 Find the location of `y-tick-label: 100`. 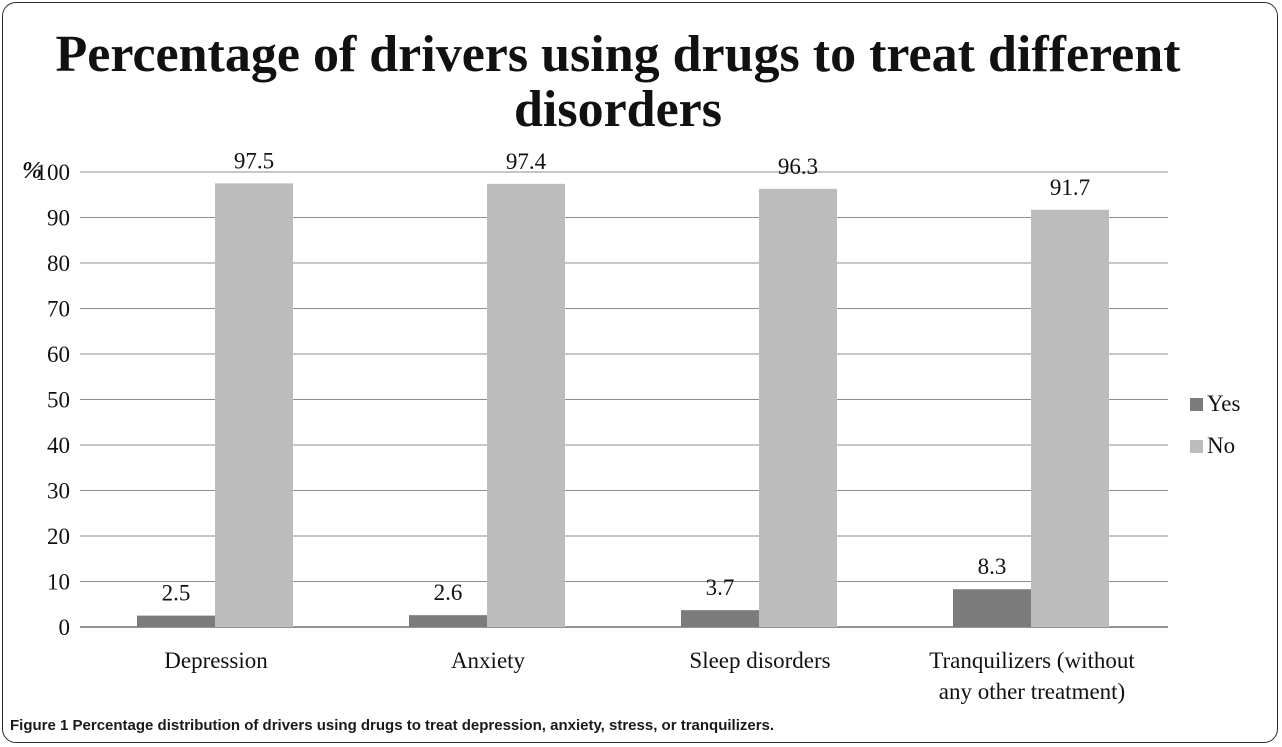

y-tick-label: 100 is located at coordinates (53, 172).